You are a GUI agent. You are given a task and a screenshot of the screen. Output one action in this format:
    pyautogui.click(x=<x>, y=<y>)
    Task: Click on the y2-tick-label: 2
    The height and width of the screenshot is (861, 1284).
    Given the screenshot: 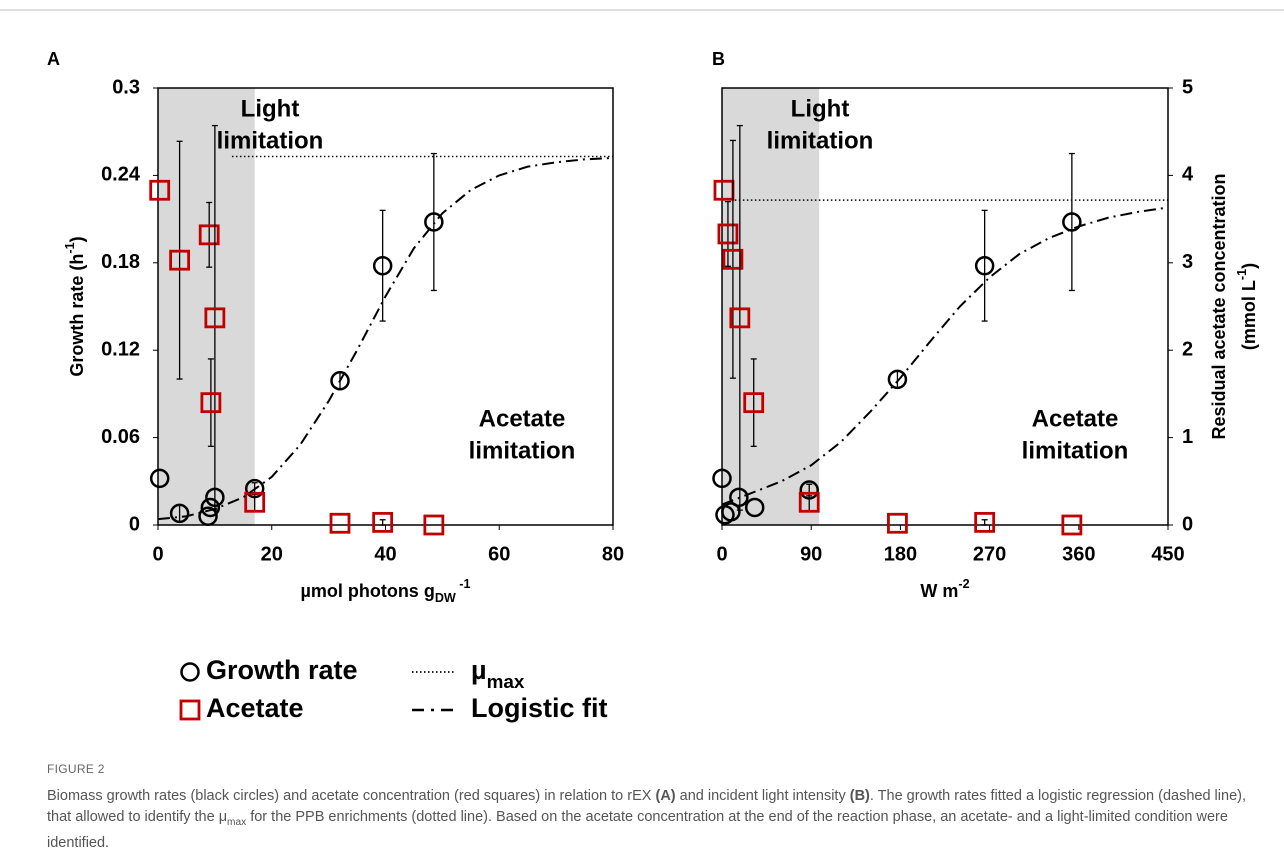 What is the action you would take?
    pyautogui.click(x=1187, y=349)
    